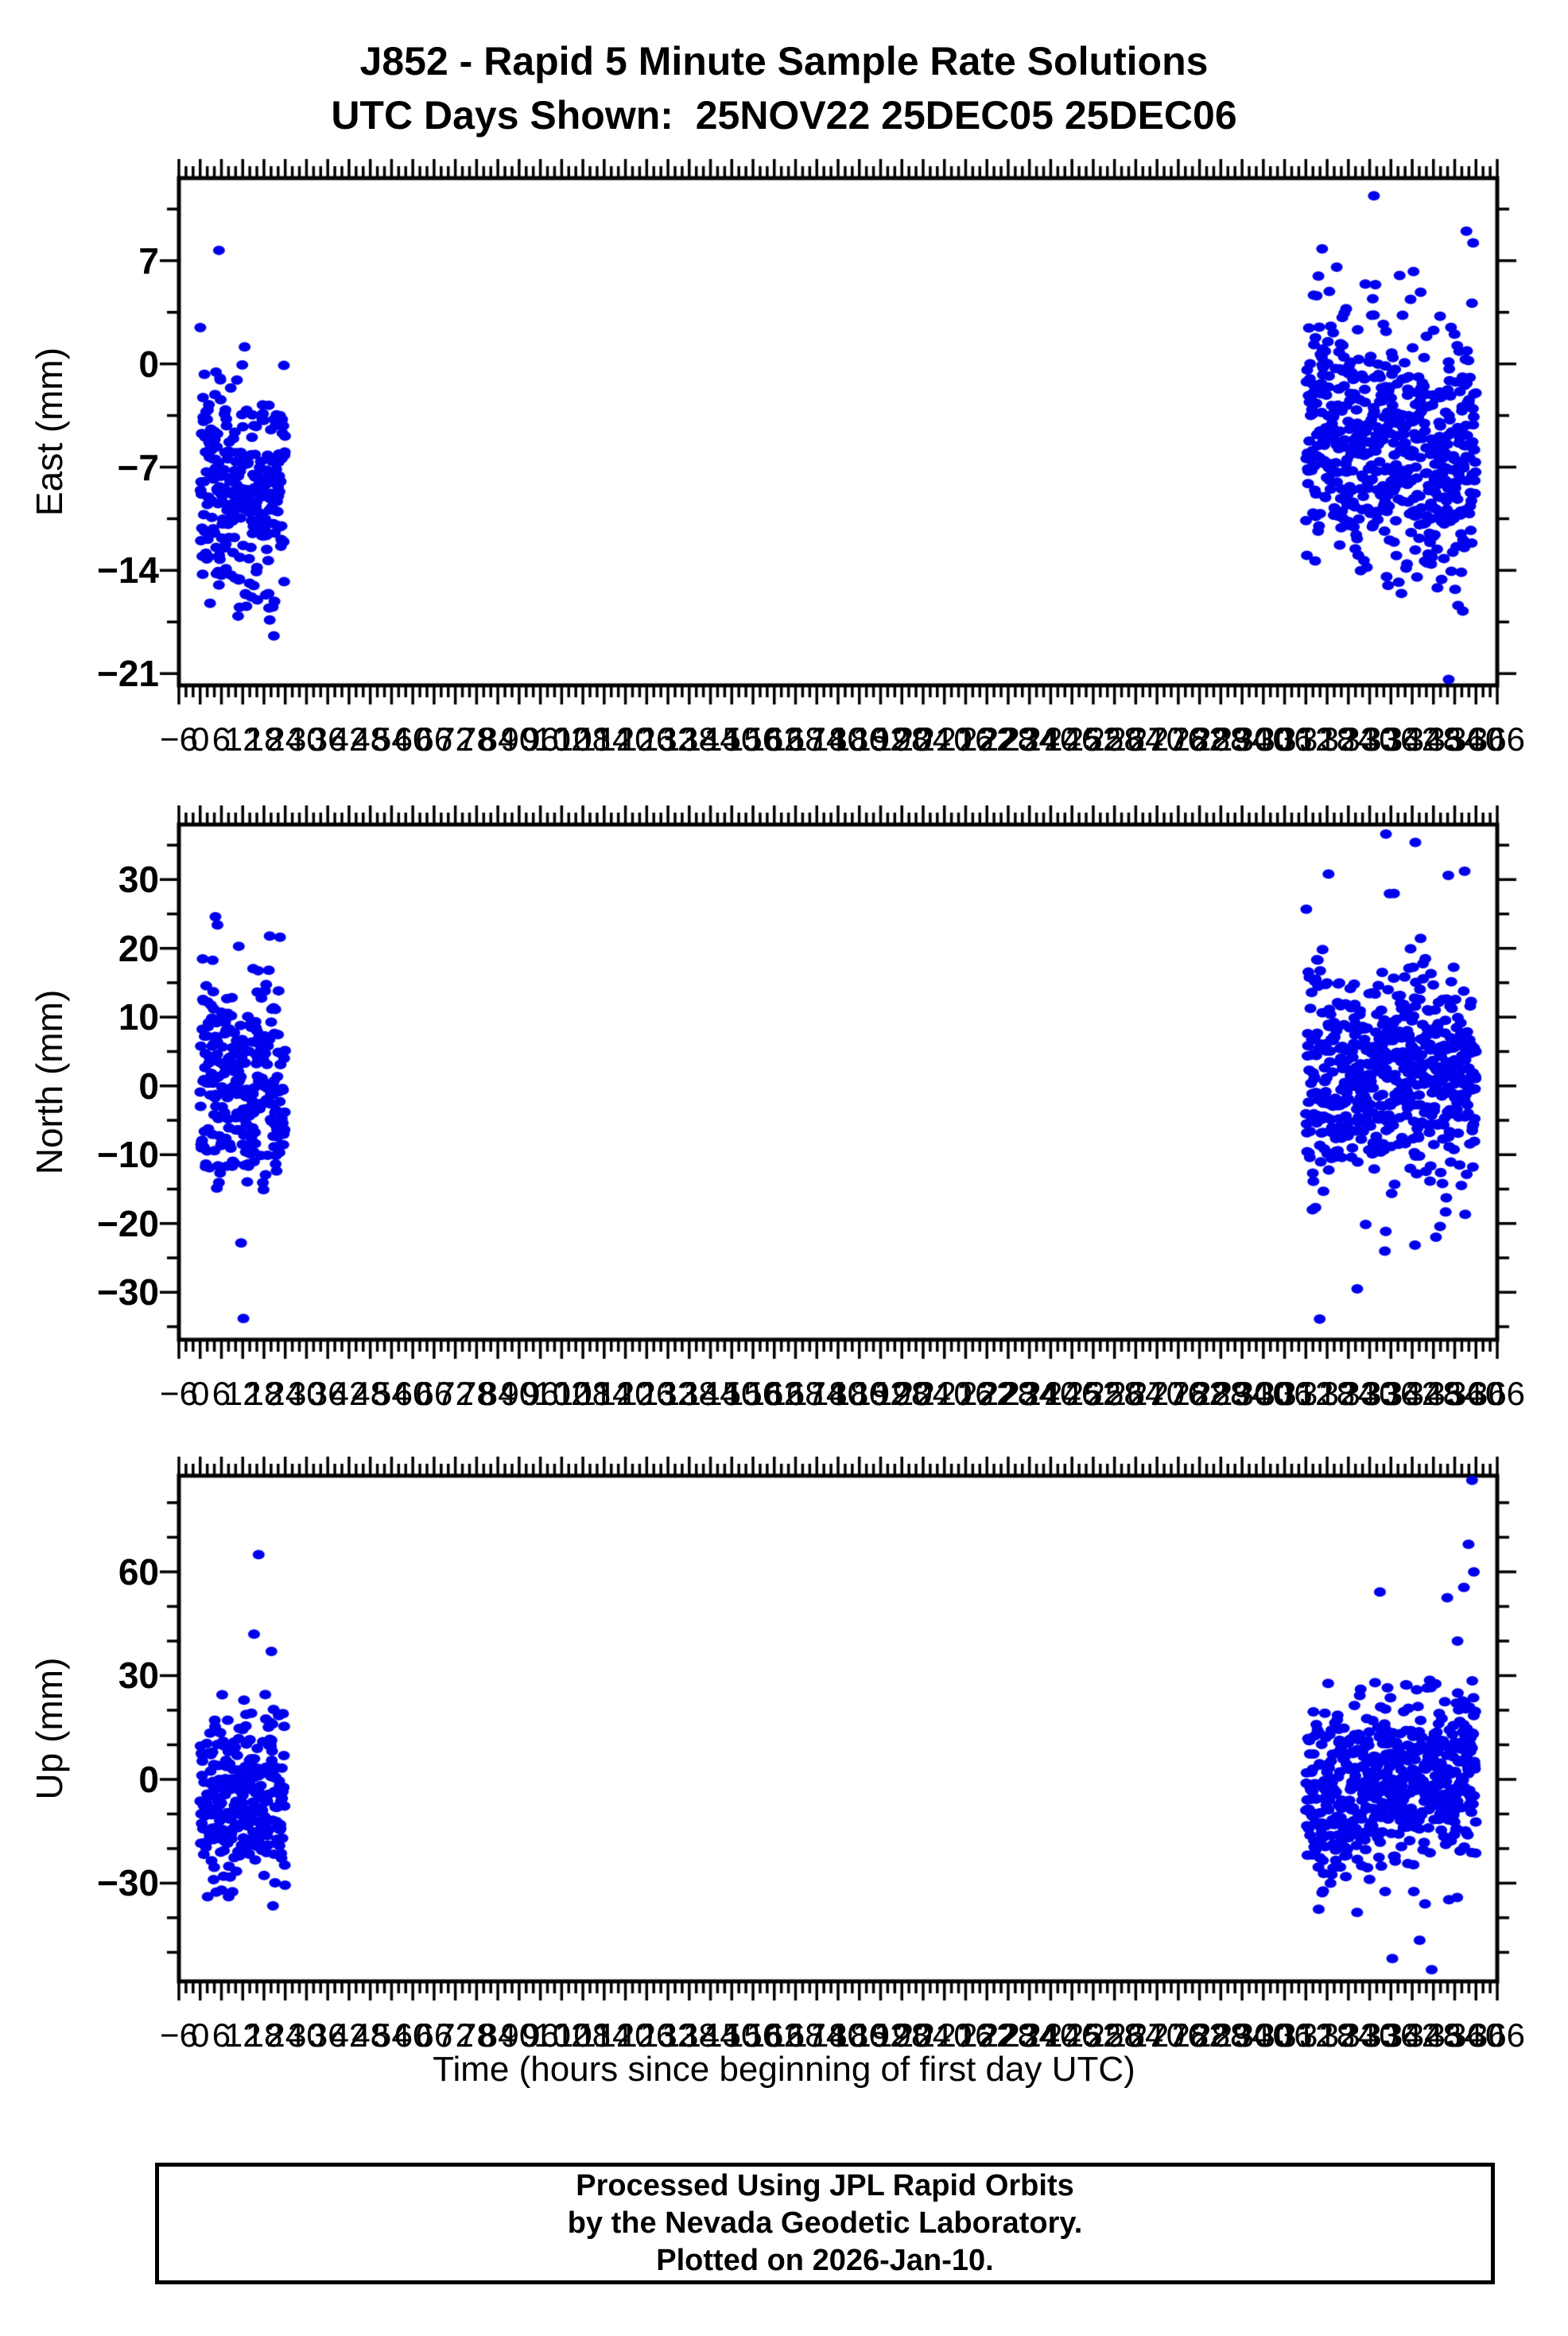 The width and height of the screenshot is (1568, 2336). I want to click on east-x-tick-label: 360, so click(1476, 739).